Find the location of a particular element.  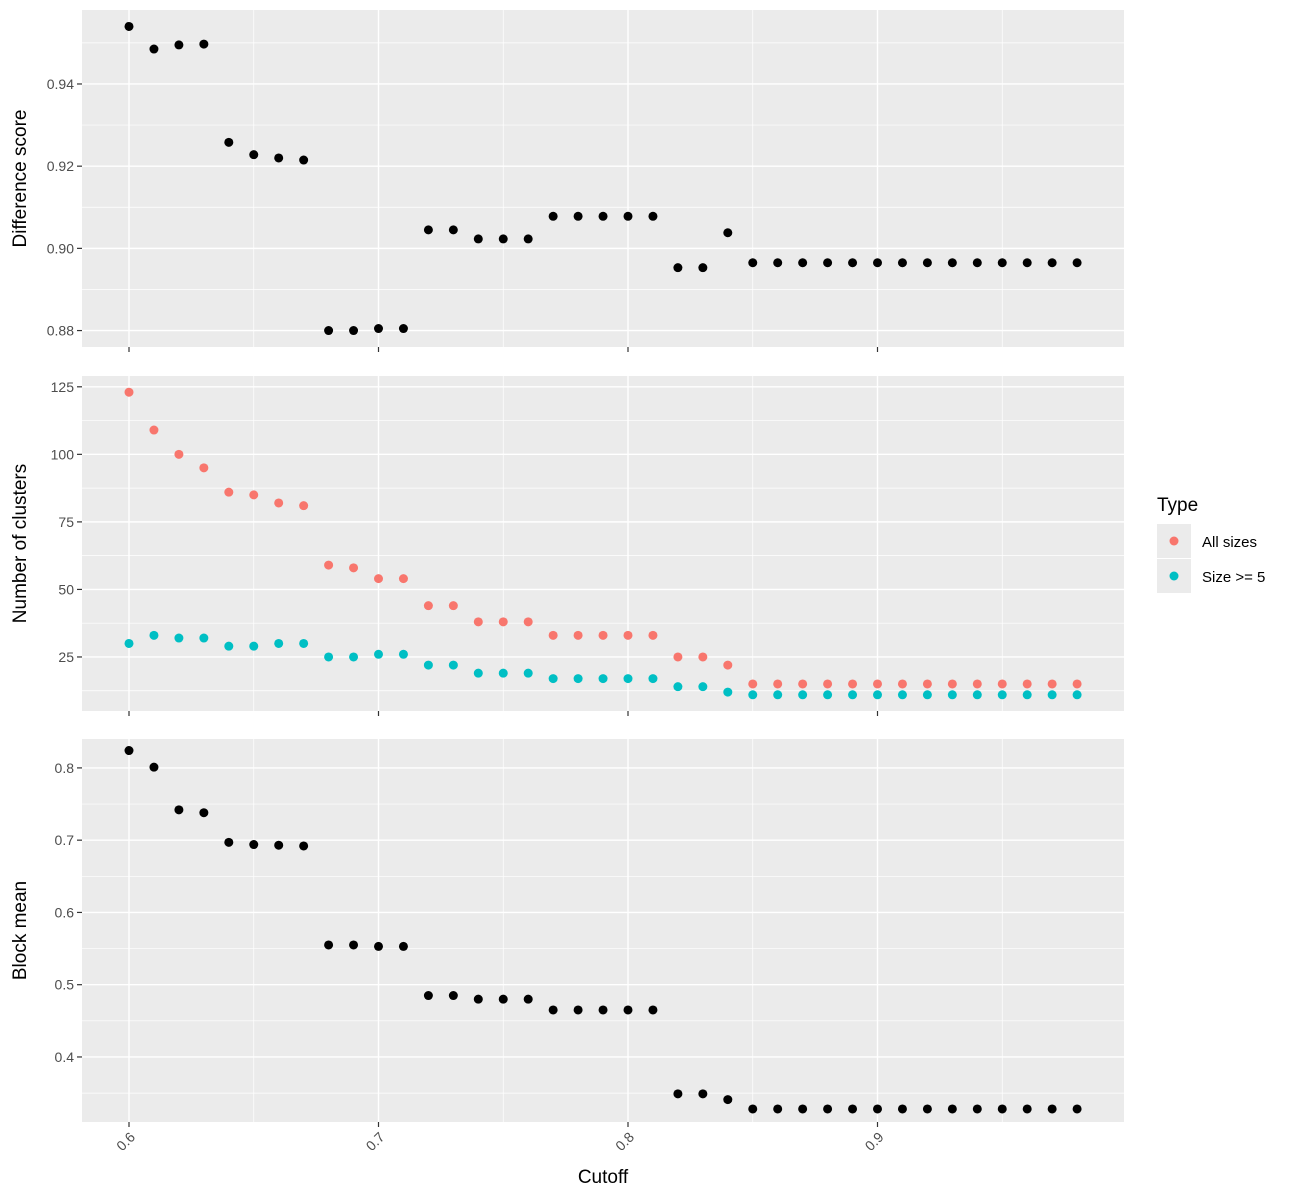

x-tick-label: 0.6 is located at coordinates (125, 1141).